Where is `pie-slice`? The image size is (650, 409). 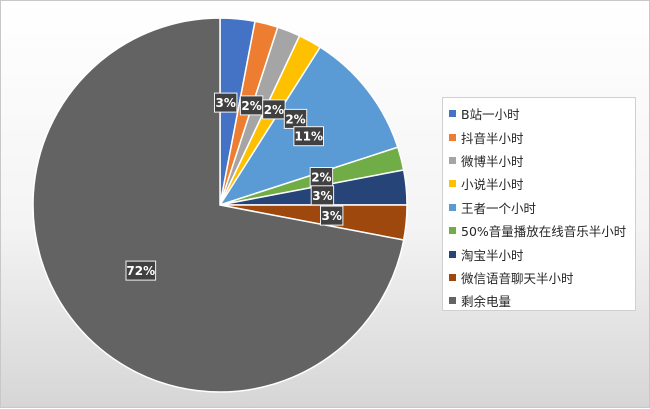 pie-slice is located at coordinates (308, 126).